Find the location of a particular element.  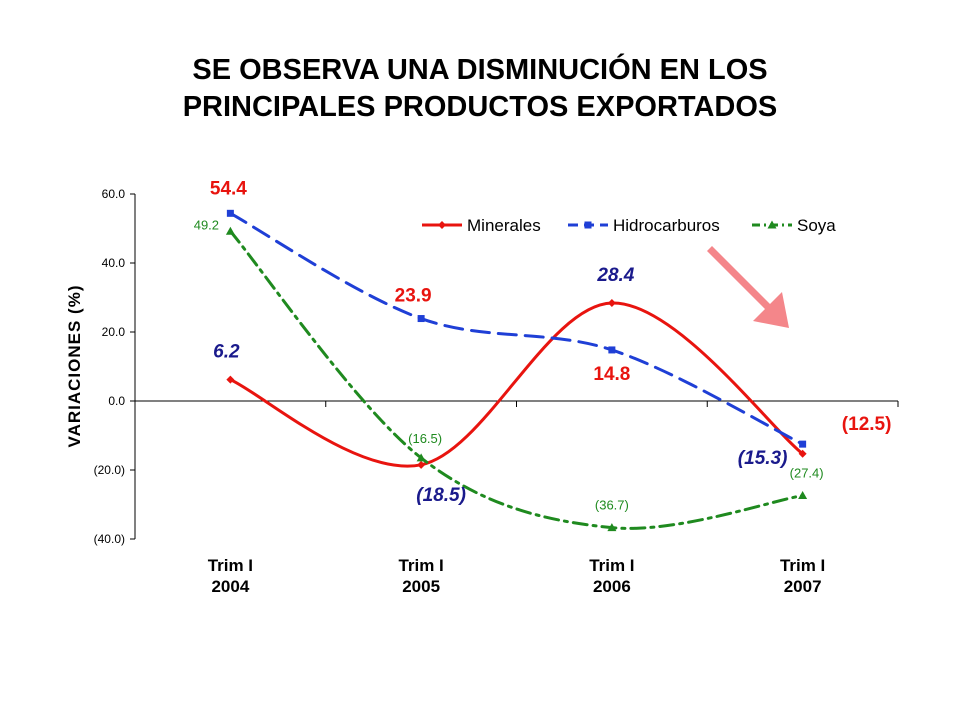

y-axis-title: VARIACIONES (%) is located at coordinates (74, 366).